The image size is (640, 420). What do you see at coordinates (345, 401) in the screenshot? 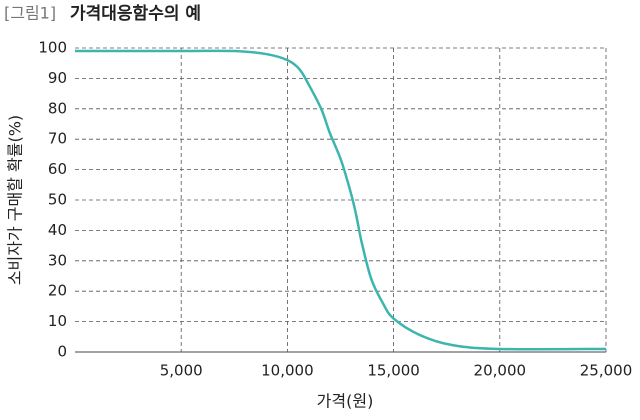
I see `x-axis-label: 가격(원)` at bounding box center [345, 401].